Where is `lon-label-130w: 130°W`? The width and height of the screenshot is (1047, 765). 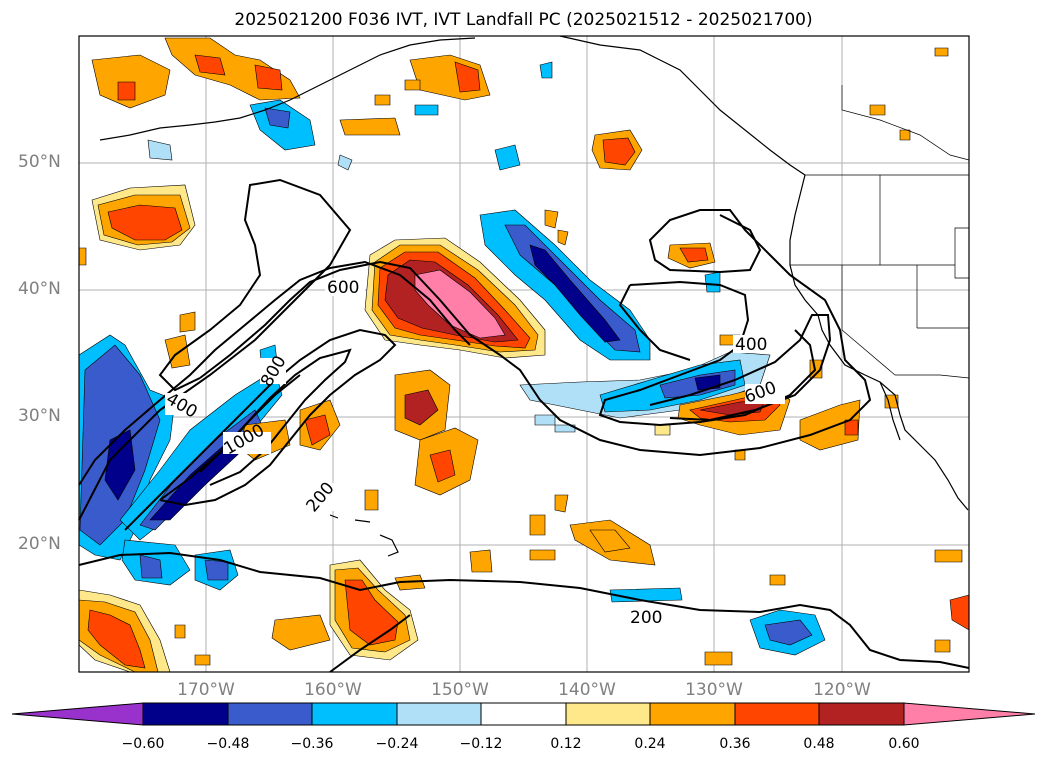 lon-label-130w: 130°W is located at coordinates (714, 690).